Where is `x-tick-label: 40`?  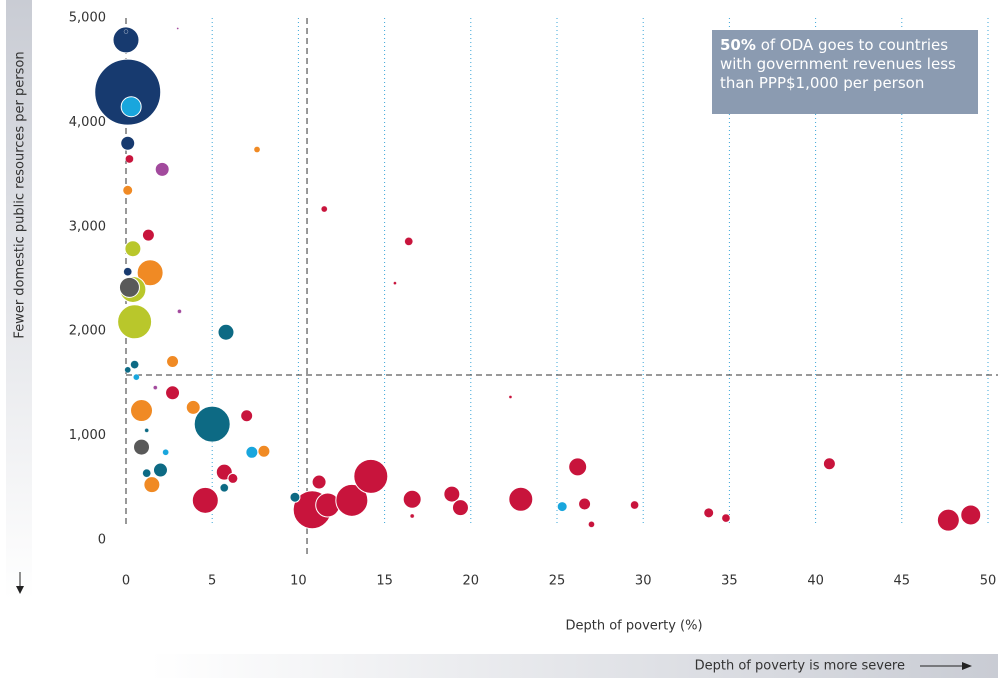
x-tick-label: 40 is located at coordinates (815, 581).